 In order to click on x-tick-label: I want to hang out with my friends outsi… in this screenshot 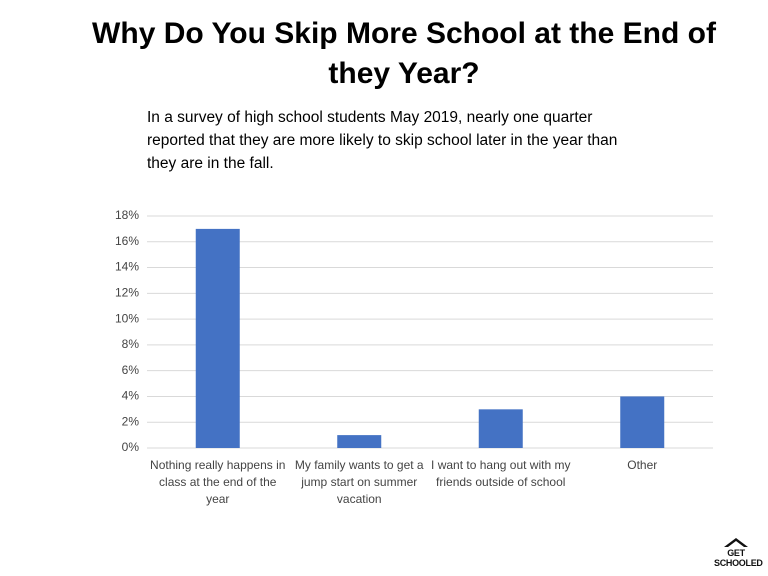, I will do `click(501, 473)`.